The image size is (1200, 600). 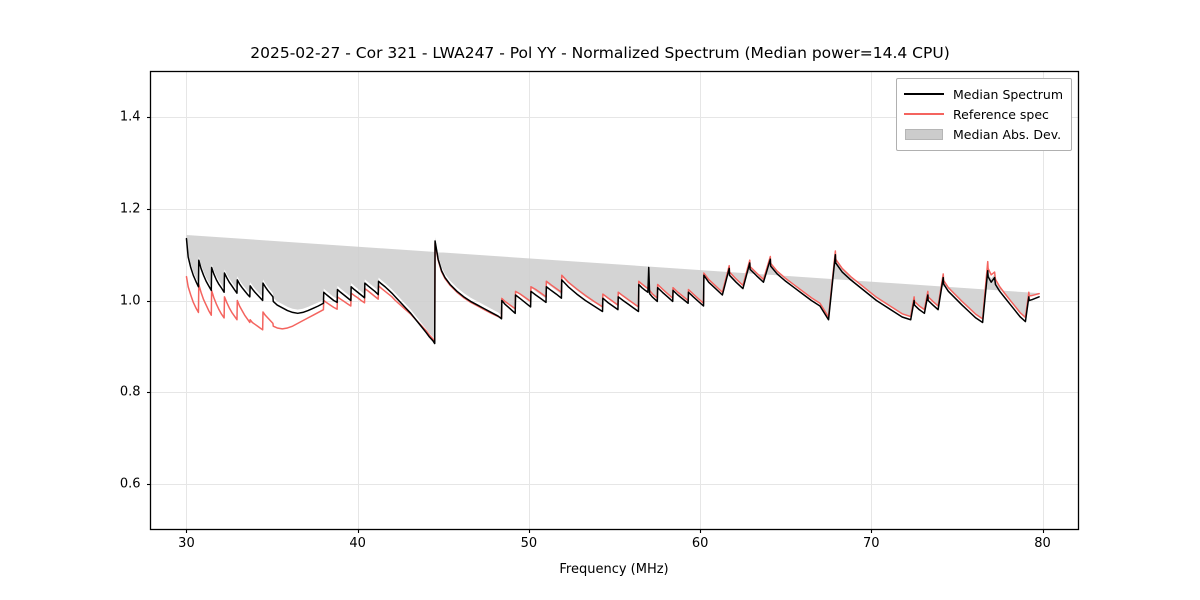 I want to click on median-abs-dev-band, so click(x=613, y=287).